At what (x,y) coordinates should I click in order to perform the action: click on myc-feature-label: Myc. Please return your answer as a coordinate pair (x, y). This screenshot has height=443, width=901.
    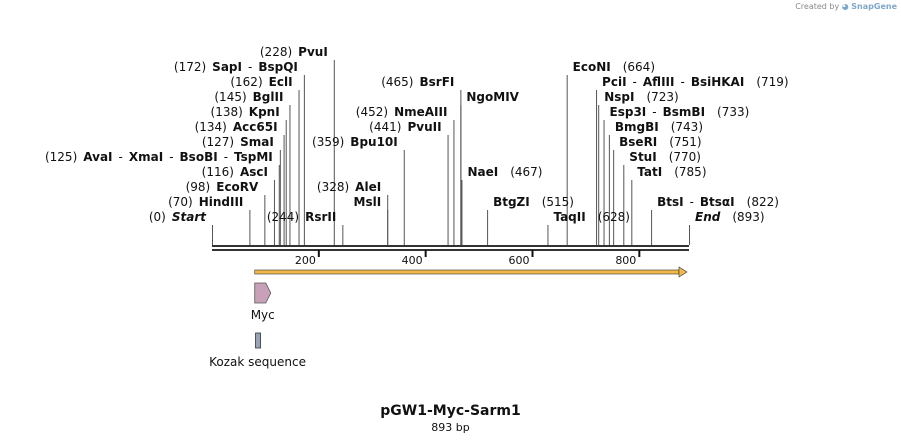
    Looking at the image, I should click on (263, 315).